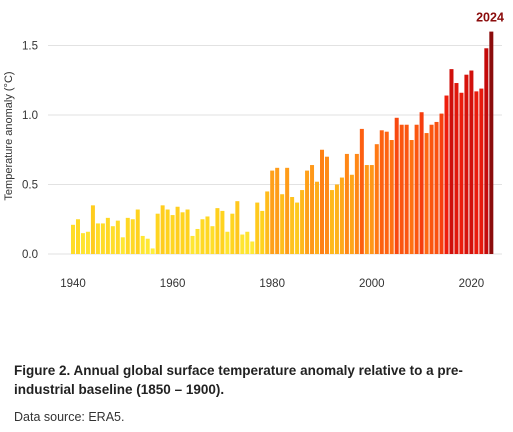 The width and height of the screenshot is (513, 432). Describe the element at coordinates (182, 233) in the screenshot. I see `bar-1962` at that location.